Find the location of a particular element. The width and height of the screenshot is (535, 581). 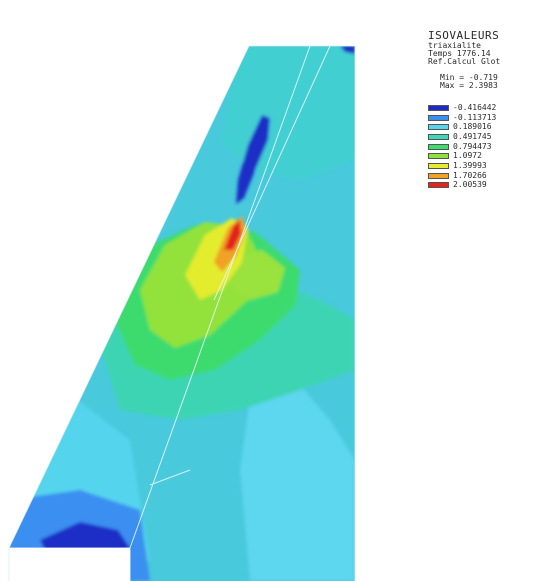

legend-level-value: -0.416442 is located at coordinates (475, 107).